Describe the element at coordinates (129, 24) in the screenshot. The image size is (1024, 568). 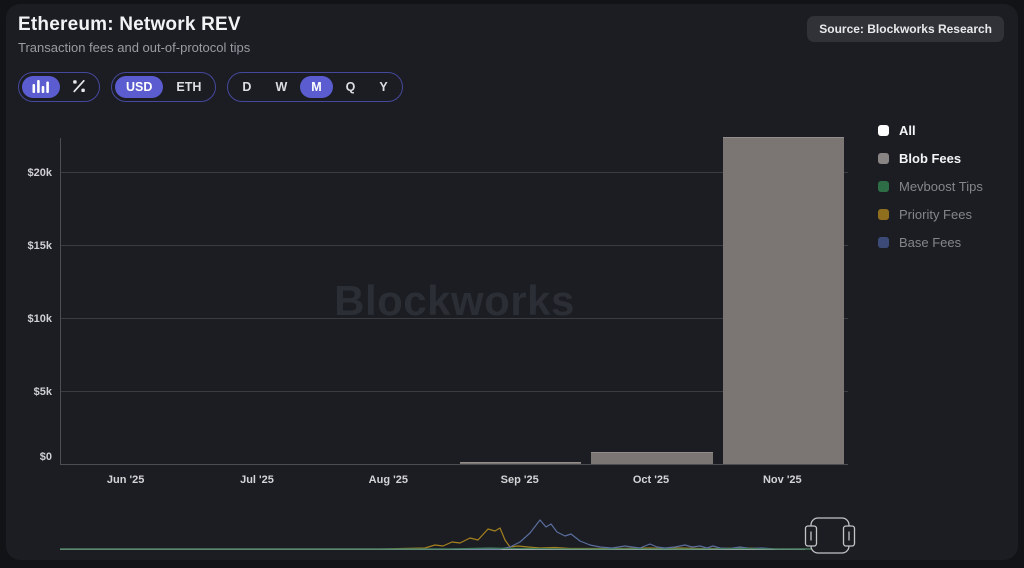
I see `page-title: Ethereum: Network REV` at that location.